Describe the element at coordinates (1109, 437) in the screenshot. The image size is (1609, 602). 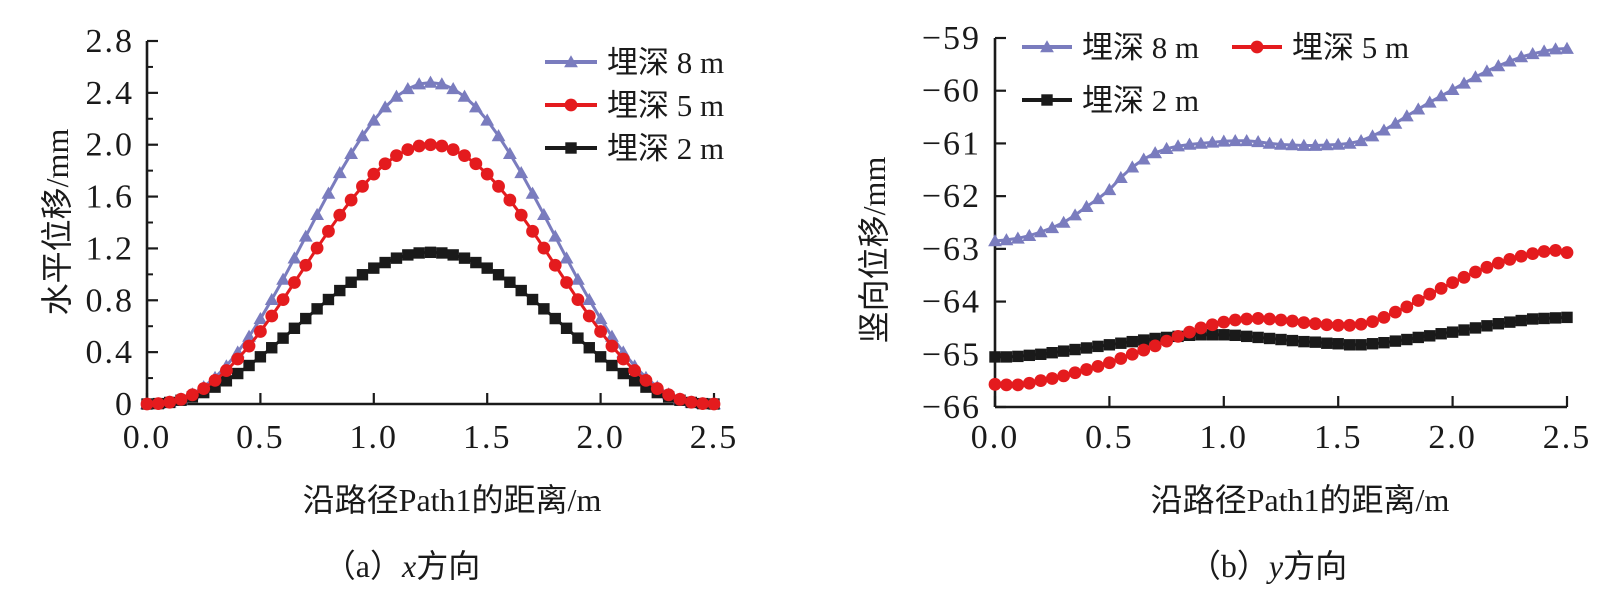
I see `x-tick-label: 0.5` at that location.